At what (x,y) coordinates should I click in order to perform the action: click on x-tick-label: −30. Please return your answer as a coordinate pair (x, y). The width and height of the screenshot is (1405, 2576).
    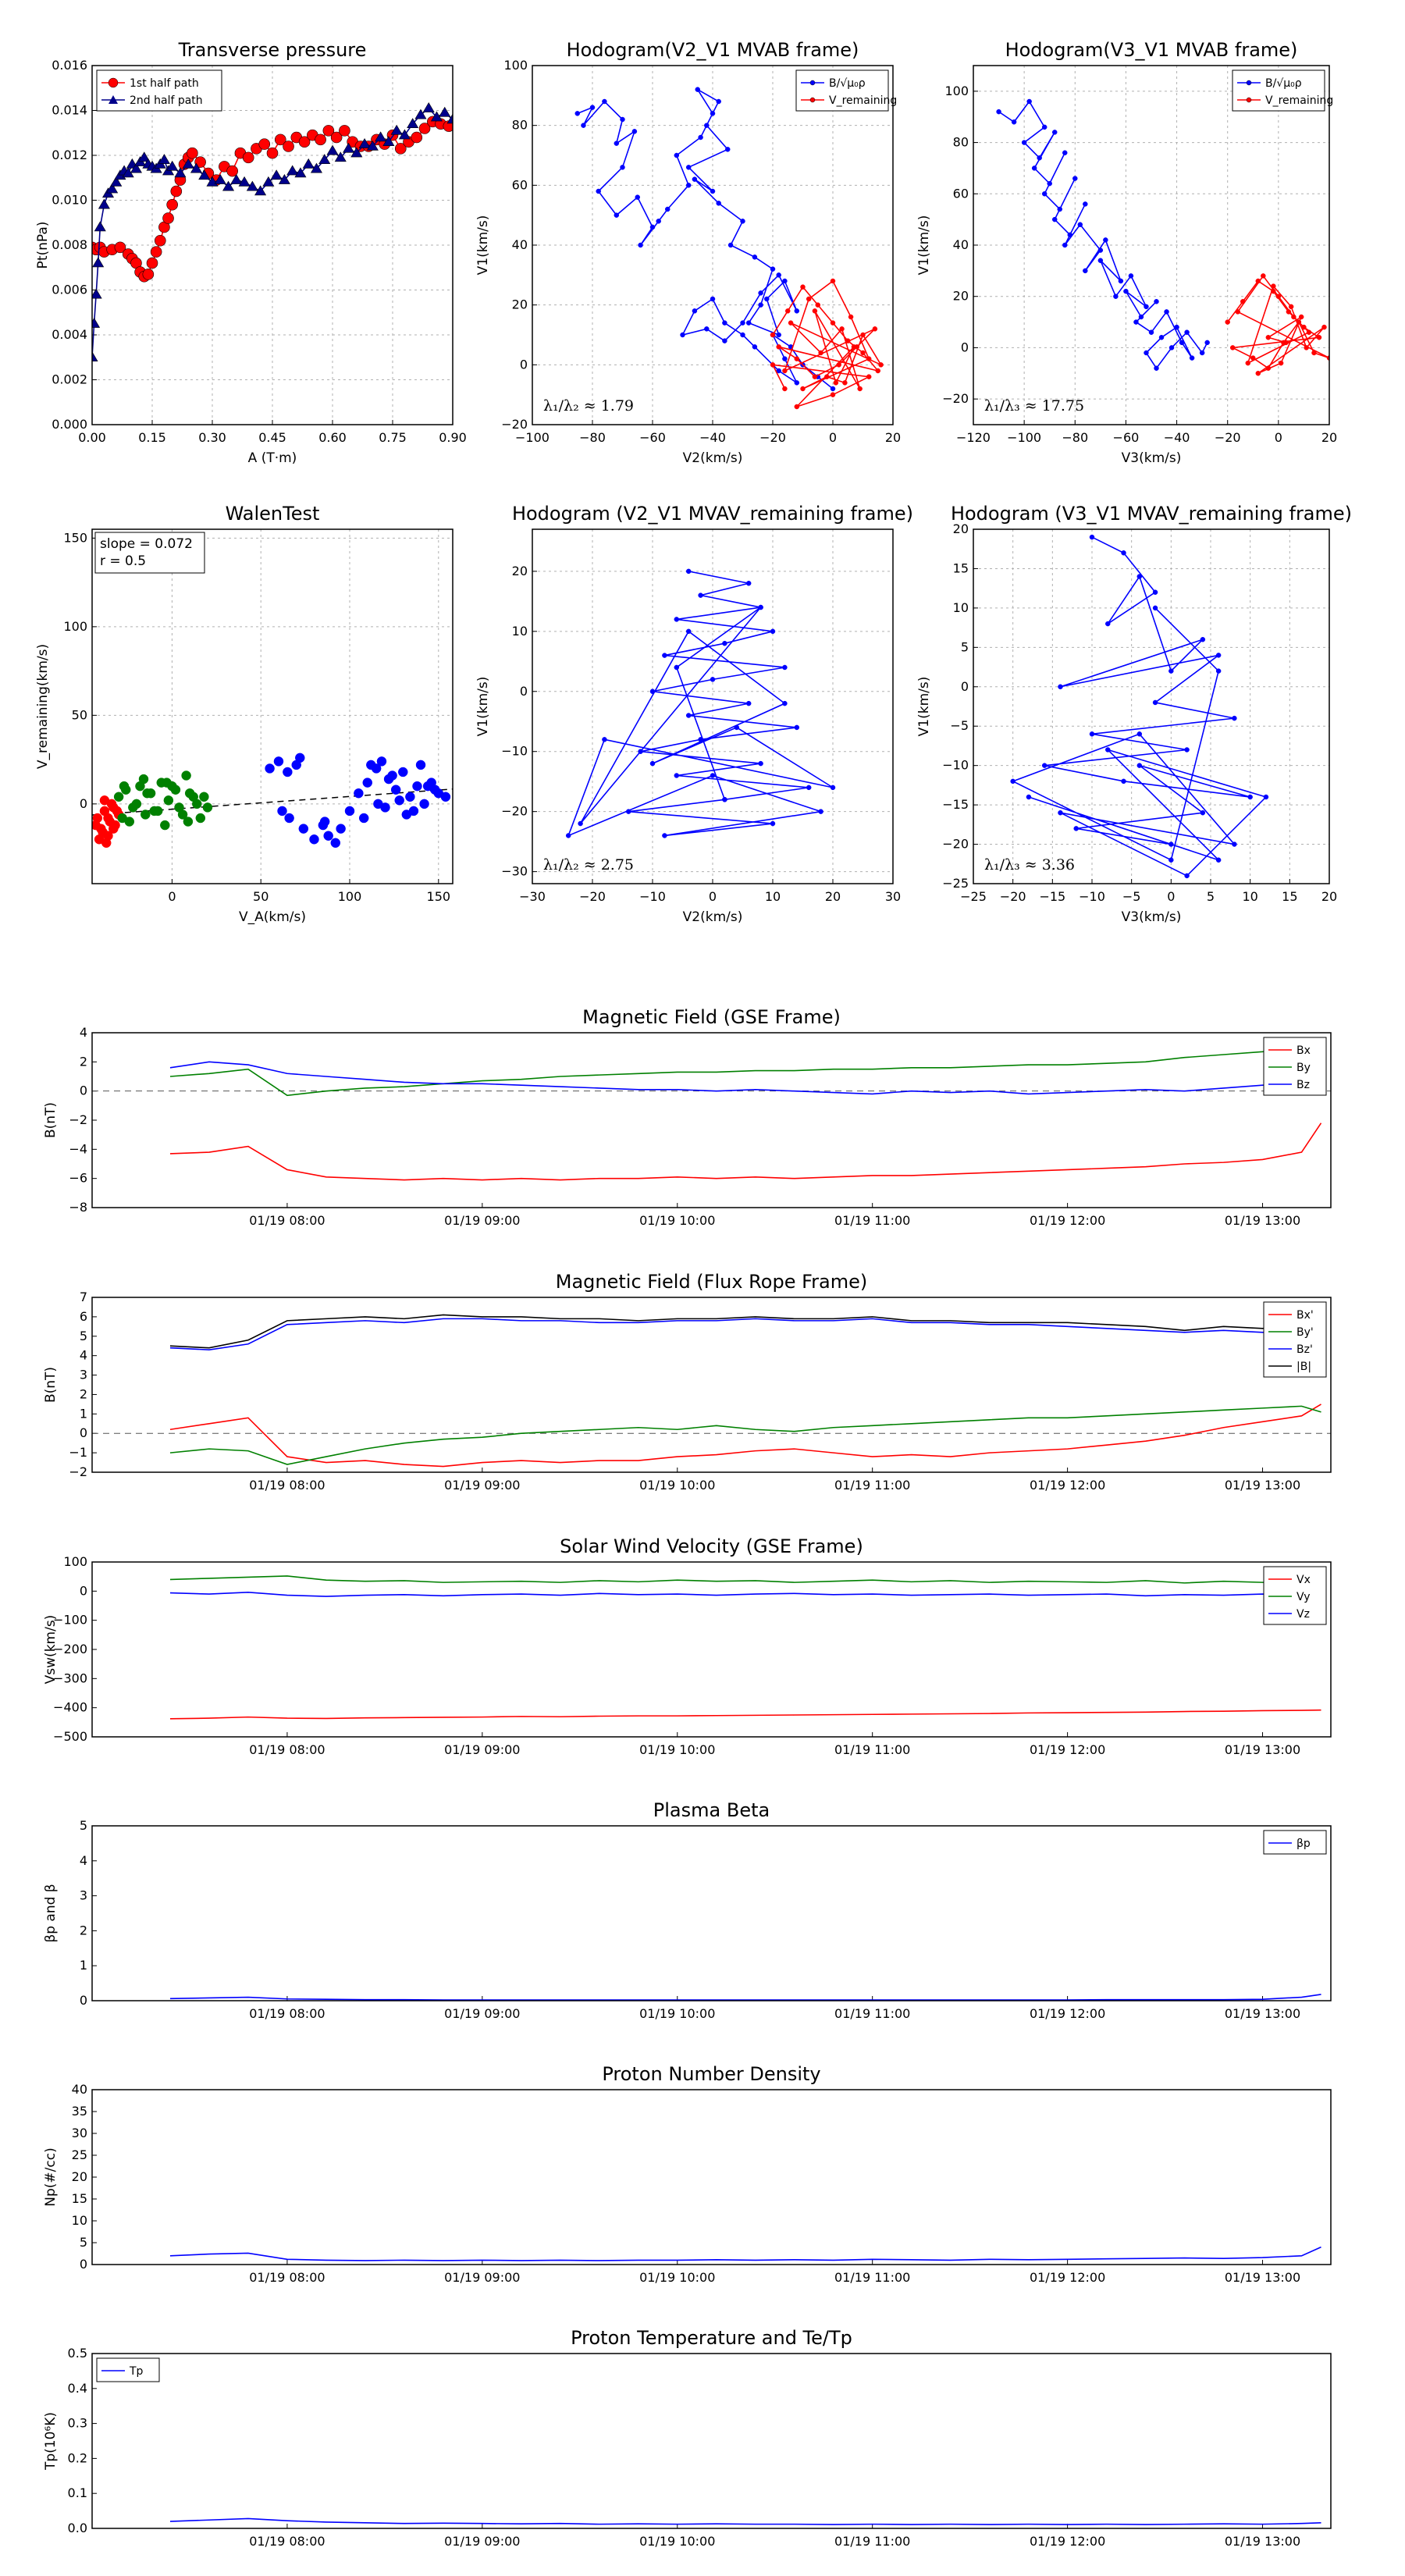
    Looking at the image, I should click on (533, 896).